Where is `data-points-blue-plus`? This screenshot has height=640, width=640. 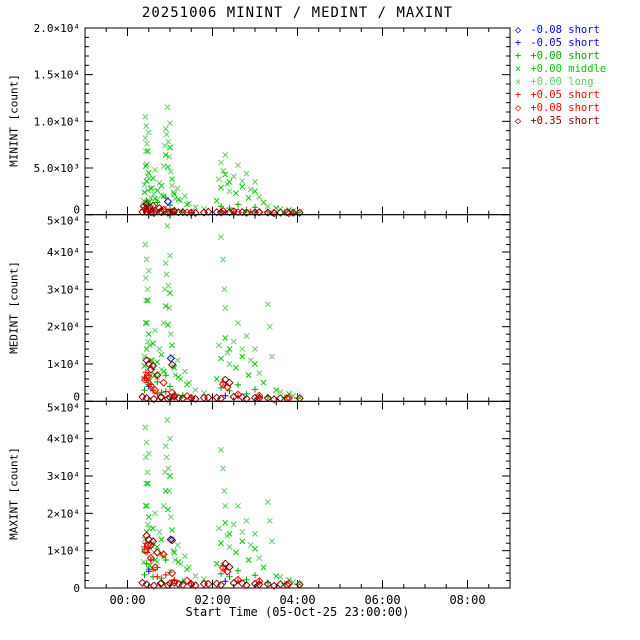 data-points-blue-plus is located at coordinates (187, 576).